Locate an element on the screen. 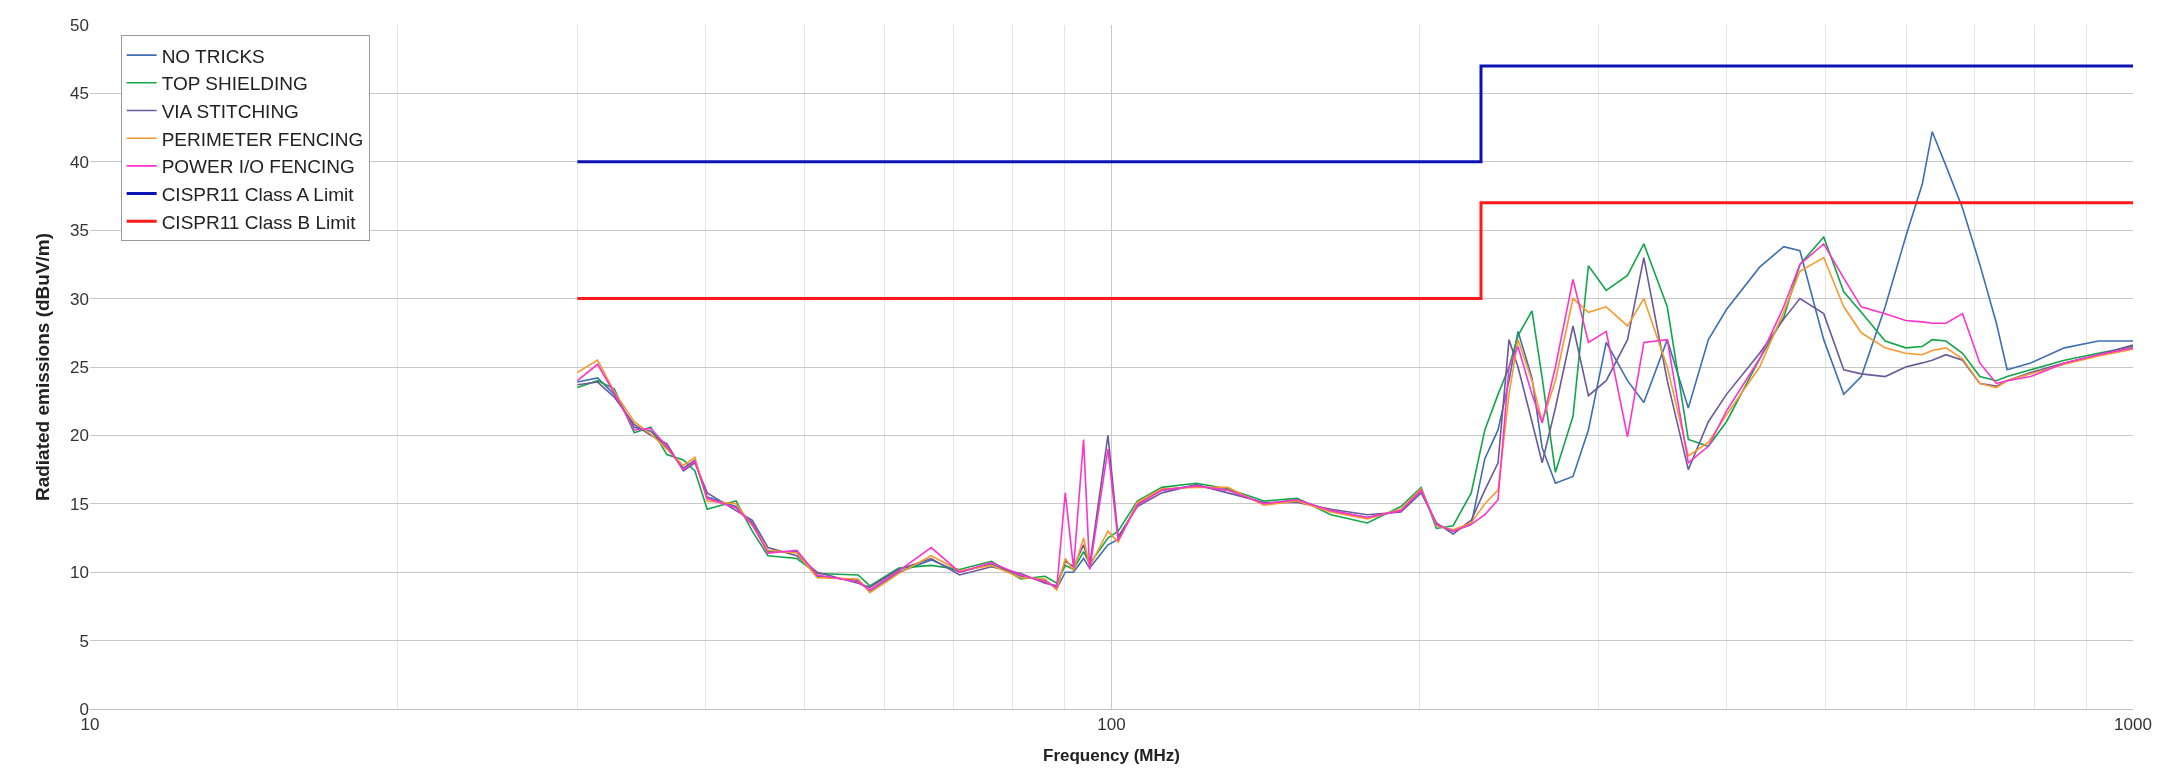 The width and height of the screenshot is (2173, 779). legend-label: CISPR11 Class B Limit is located at coordinates (259, 222).